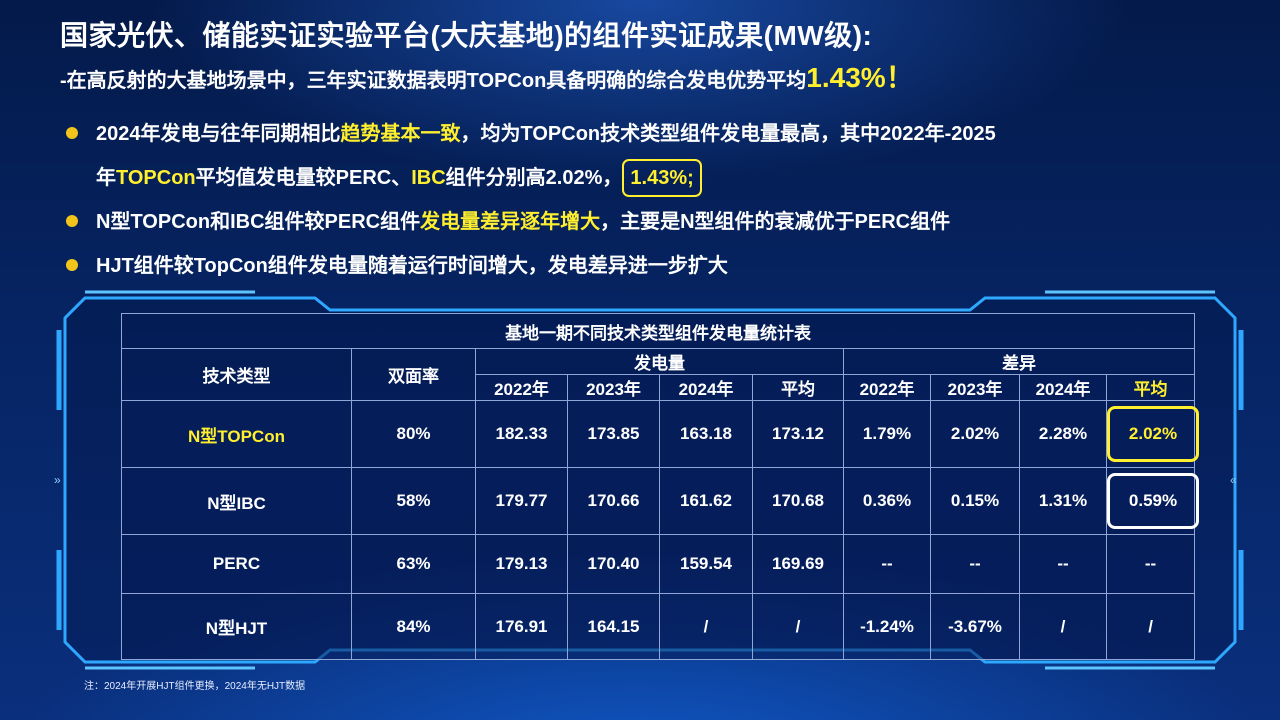  Describe the element at coordinates (798, 501) in the screenshot. I see `cell-gen: 170.68` at that location.